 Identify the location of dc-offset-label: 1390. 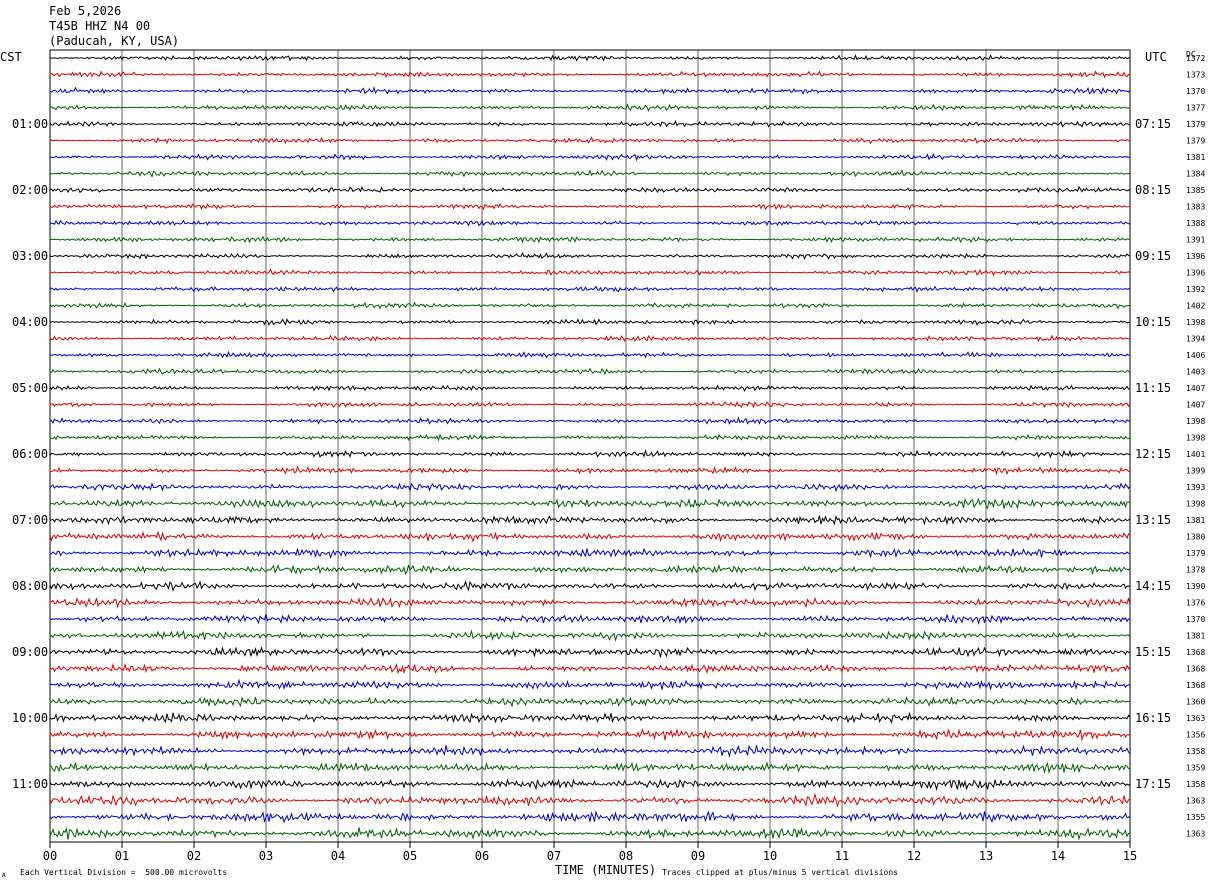
(1195, 586).